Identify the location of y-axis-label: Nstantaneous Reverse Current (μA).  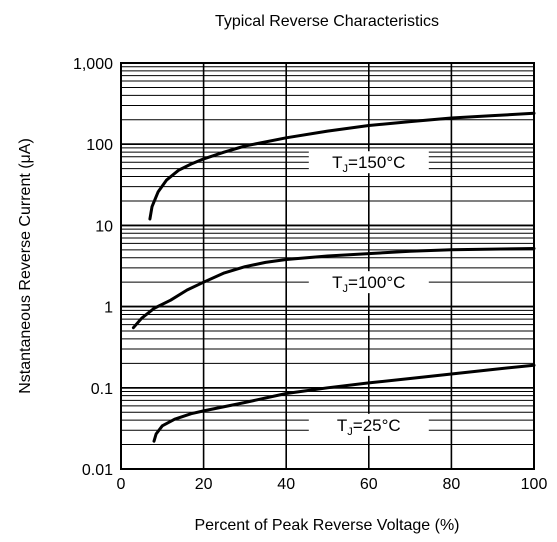
(25, 266).